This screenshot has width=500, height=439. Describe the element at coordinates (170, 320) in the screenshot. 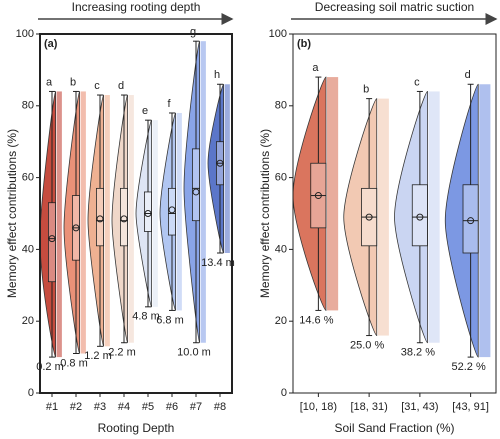

I see `bottom-label: 6.8 m` at that location.